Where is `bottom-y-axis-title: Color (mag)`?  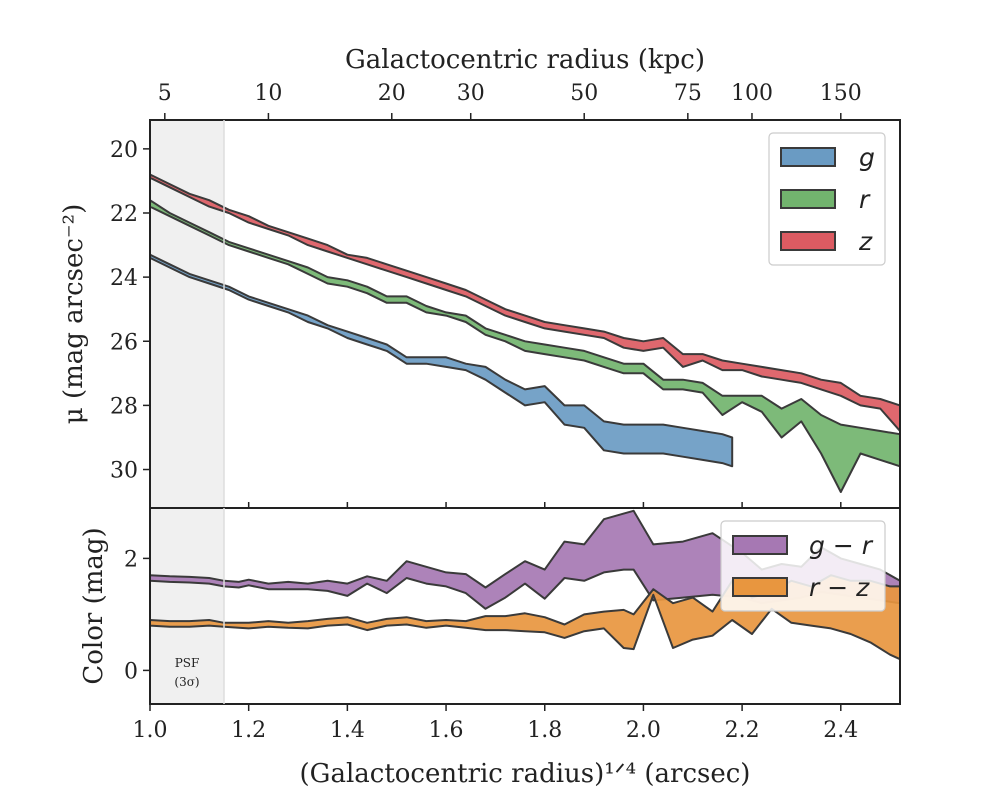 bottom-y-axis-title: Color (mag) is located at coordinates (94, 605).